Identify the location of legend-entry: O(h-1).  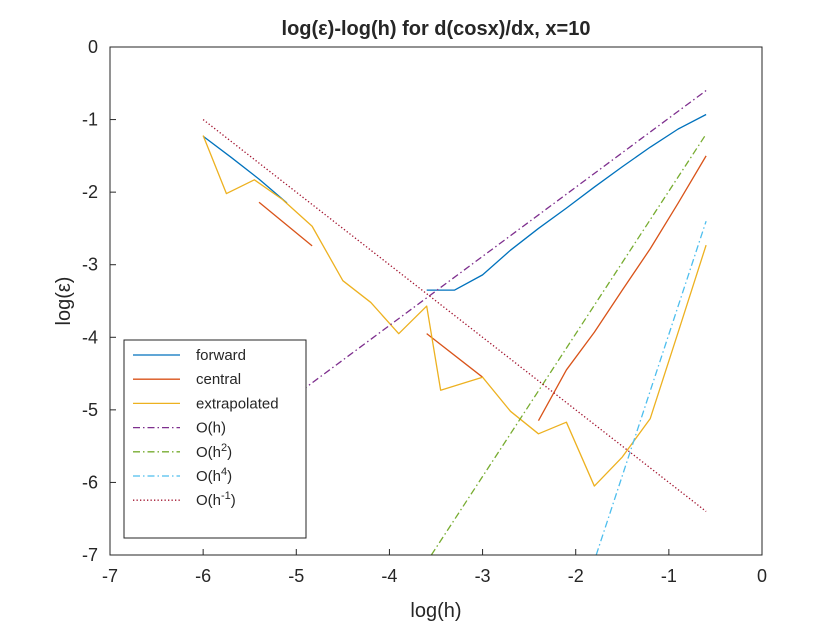
(216, 499).